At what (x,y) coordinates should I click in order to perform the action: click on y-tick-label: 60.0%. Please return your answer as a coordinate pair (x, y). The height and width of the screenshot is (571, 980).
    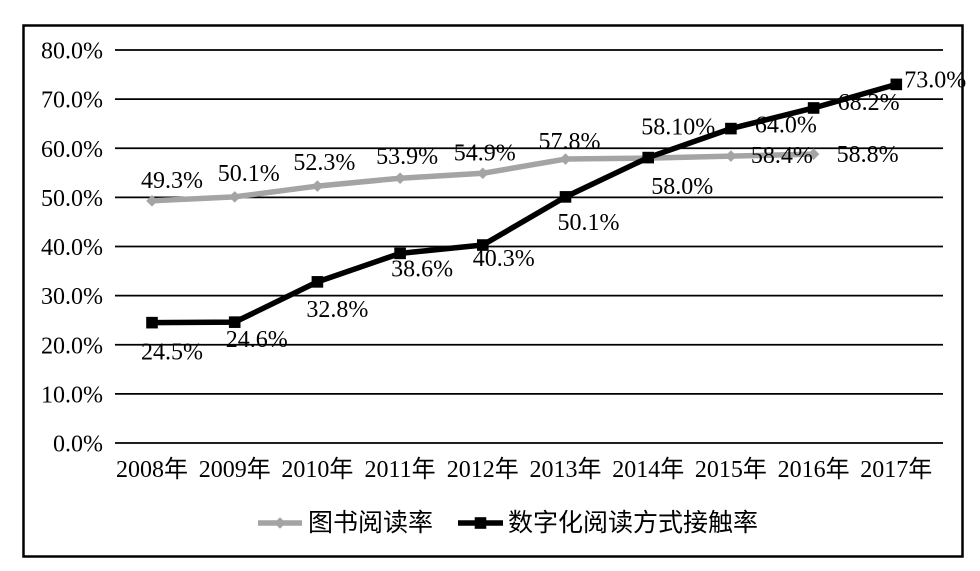
    Looking at the image, I should click on (72, 150).